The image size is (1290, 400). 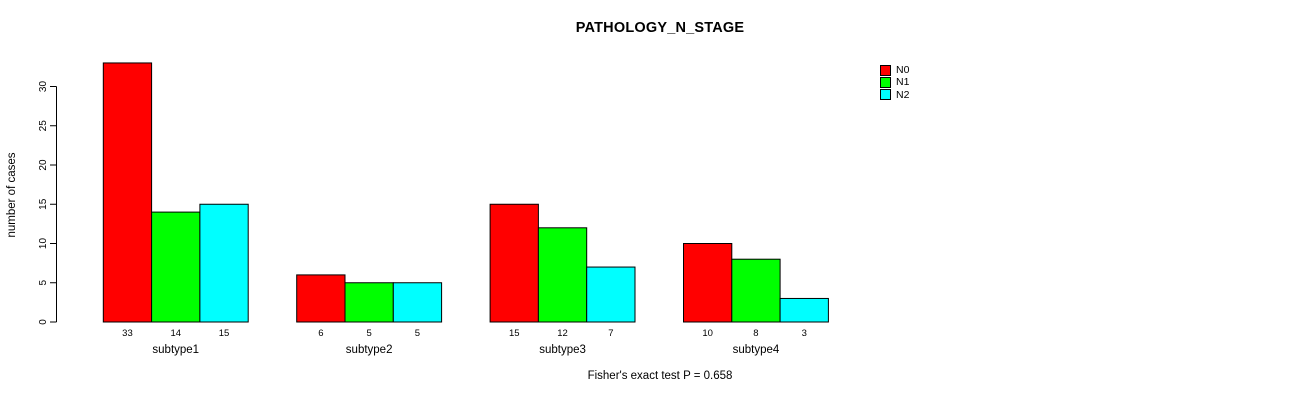 I want to click on category-label: subtype4, so click(x=756, y=350).